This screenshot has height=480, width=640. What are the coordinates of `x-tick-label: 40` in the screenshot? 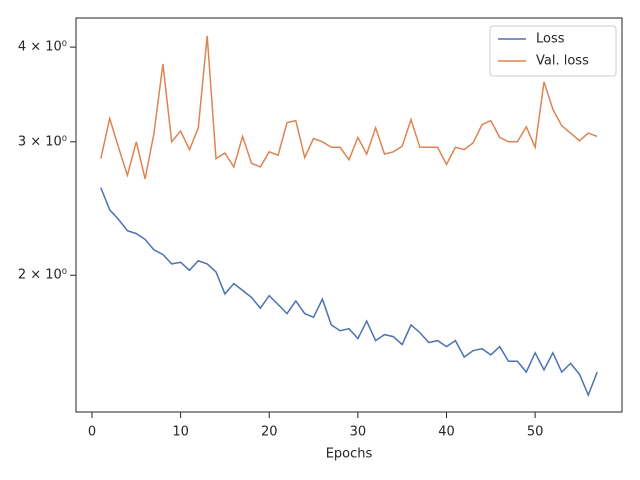 It's located at (446, 432).